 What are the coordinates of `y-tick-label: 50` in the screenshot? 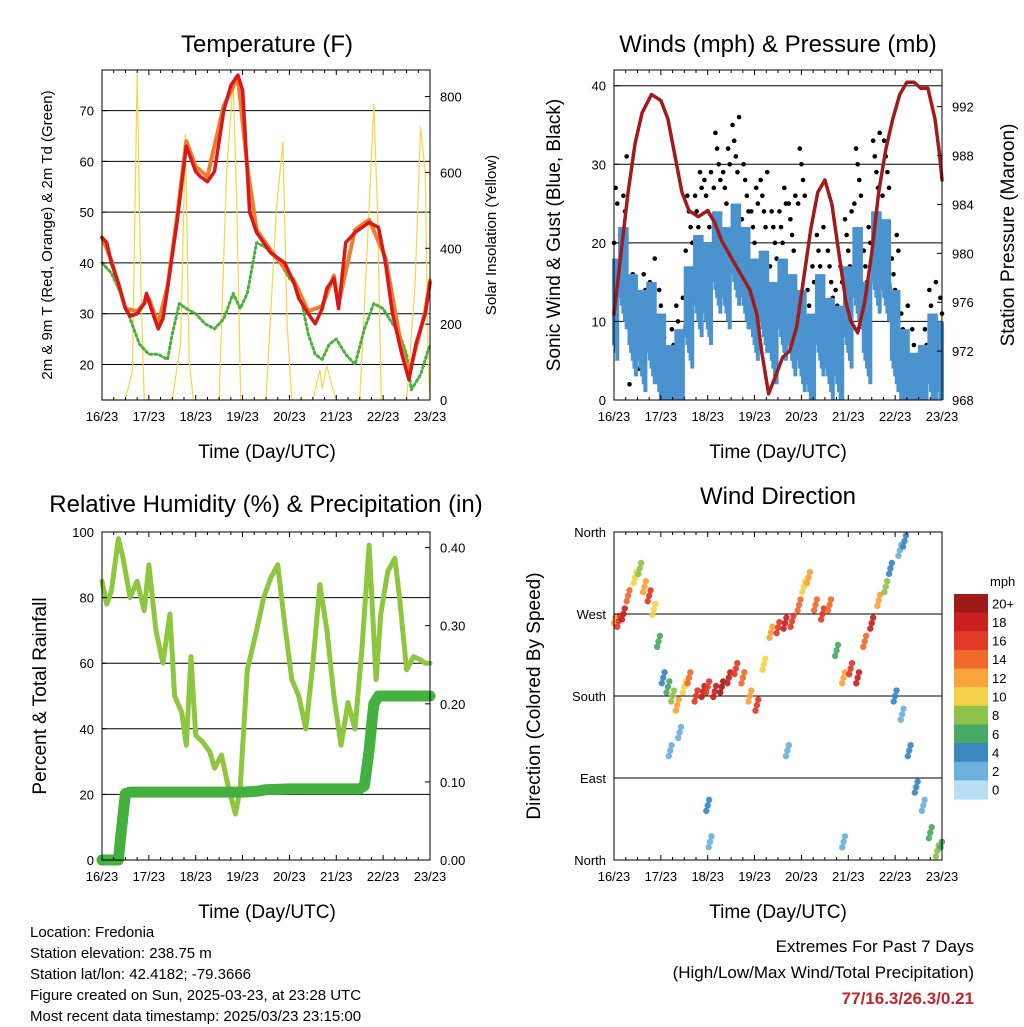 It's located at (87, 212).